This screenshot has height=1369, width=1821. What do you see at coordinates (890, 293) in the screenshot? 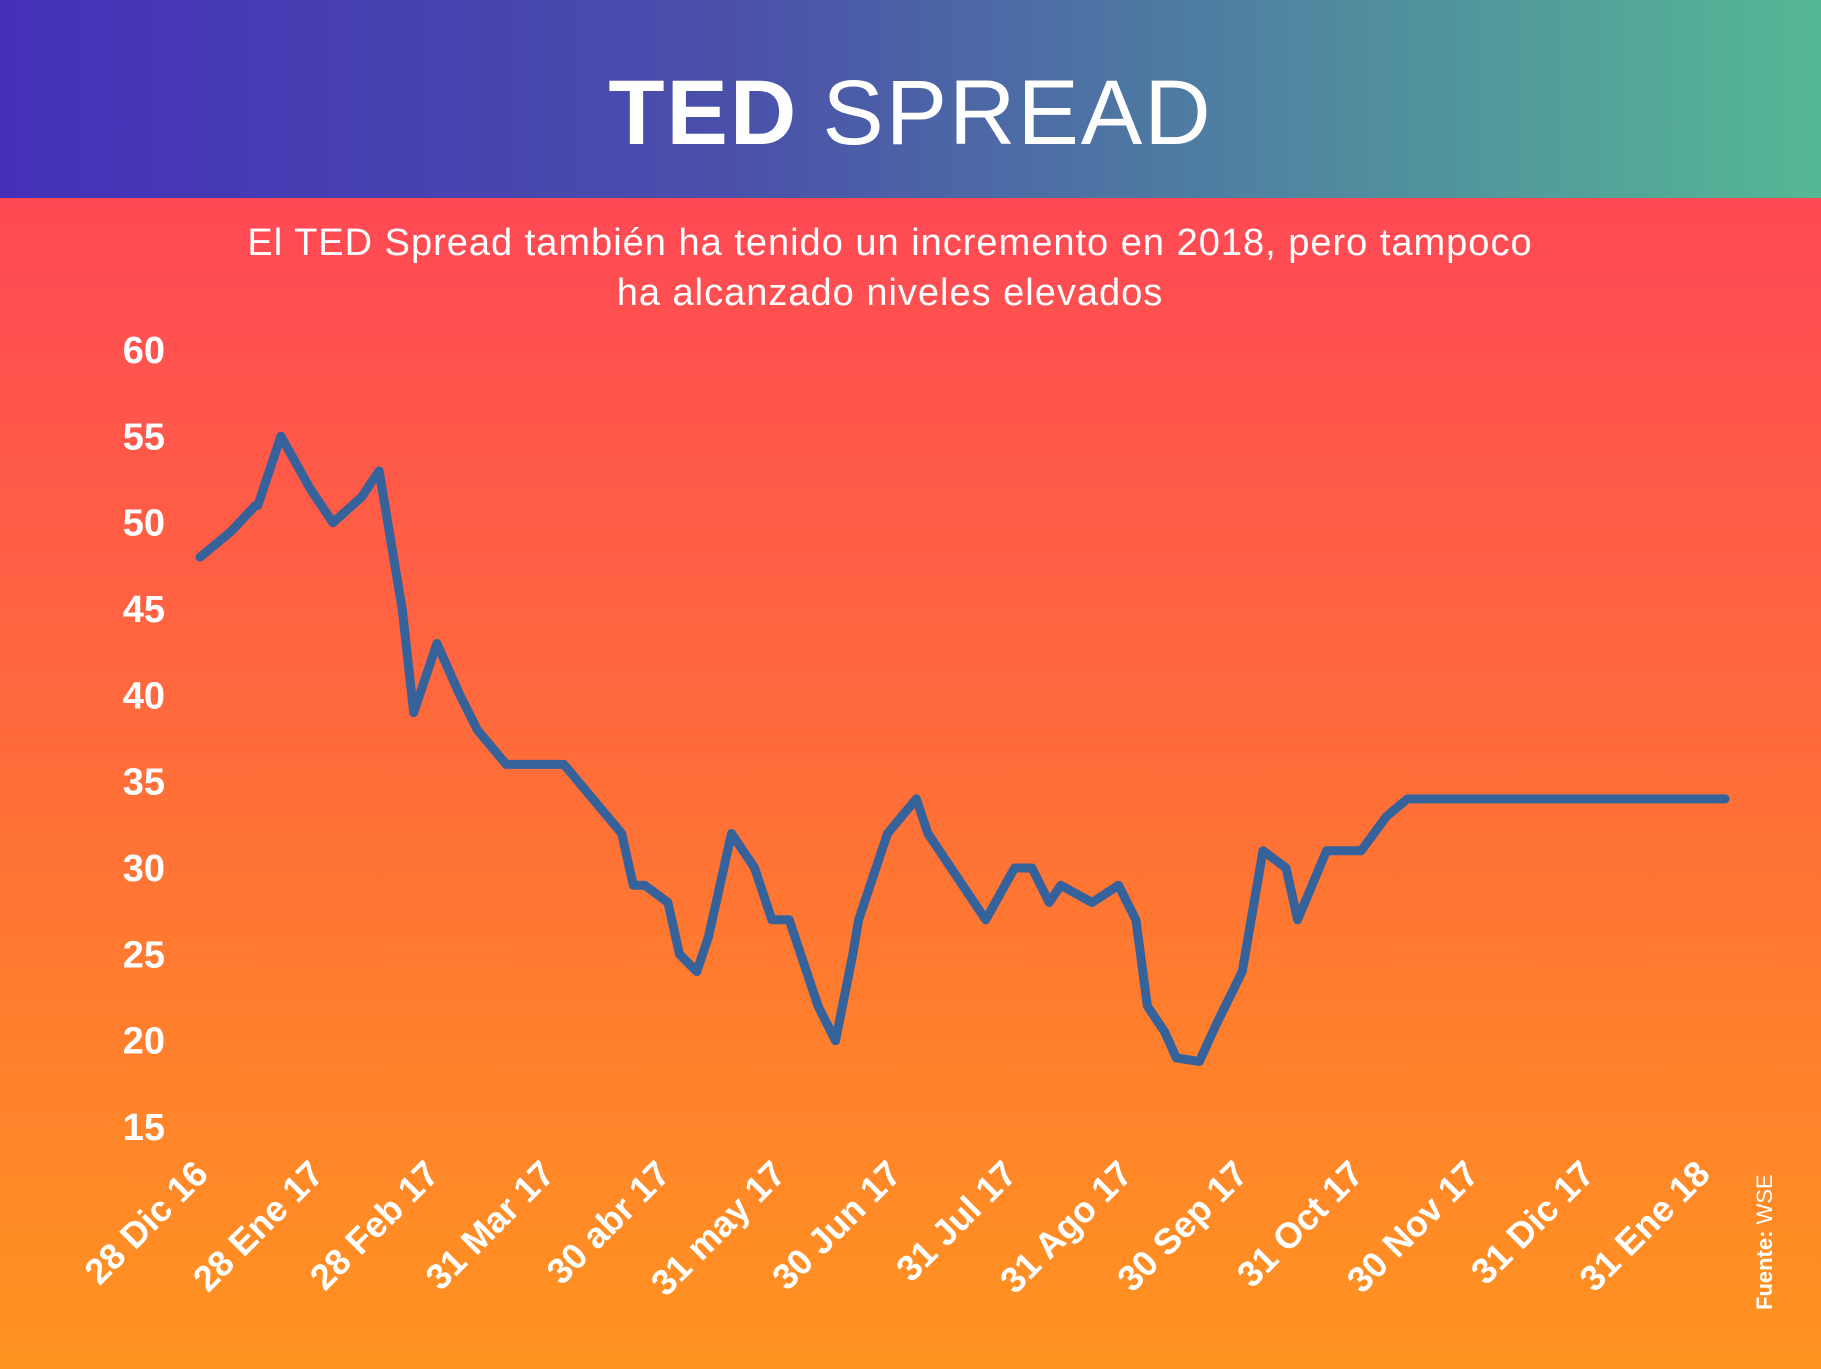
I see `subtitle-line-2: ha alcanzado niveles elevados` at bounding box center [890, 293].